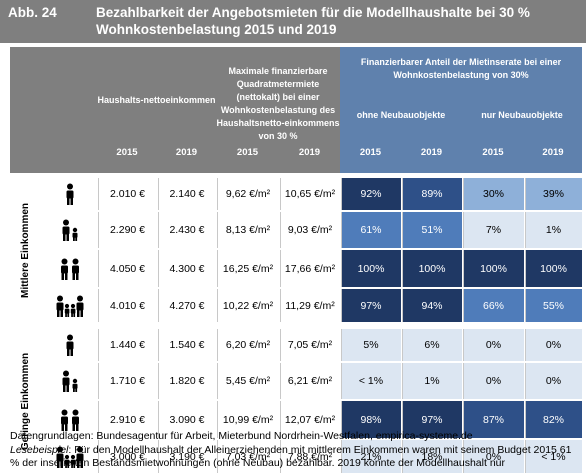 The width and height of the screenshot is (586, 475). What do you see at coordinates (247, 194) in the screenshot?
I see `rent-cell: 9,62 €/m²` at bounding box center [247, 194].